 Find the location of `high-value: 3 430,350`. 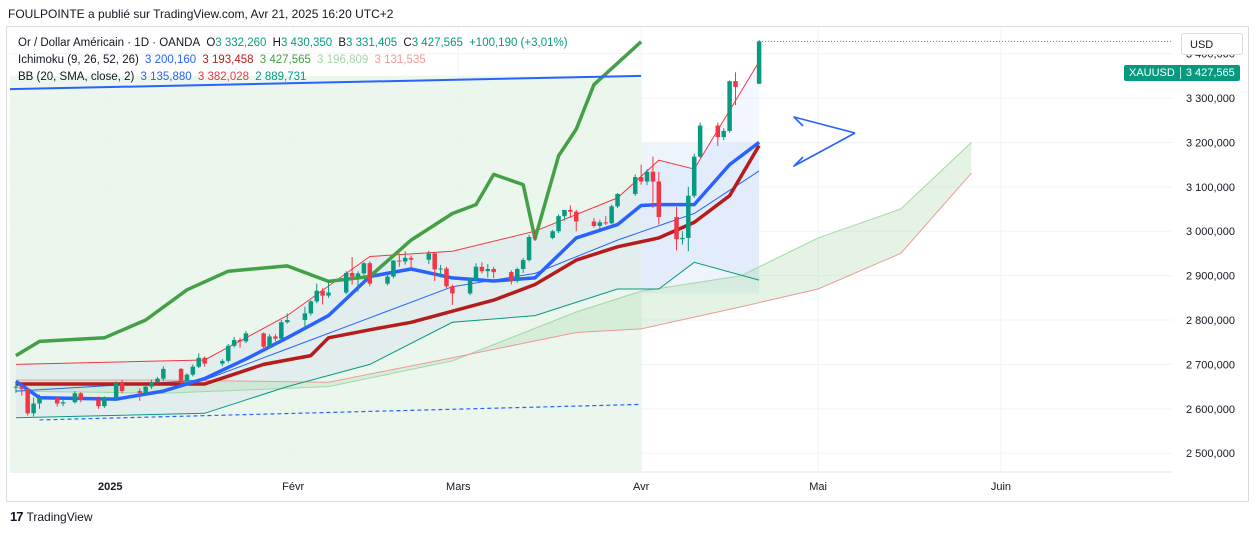

high-value: 3 430,350 is located at coordinates (306, 43).